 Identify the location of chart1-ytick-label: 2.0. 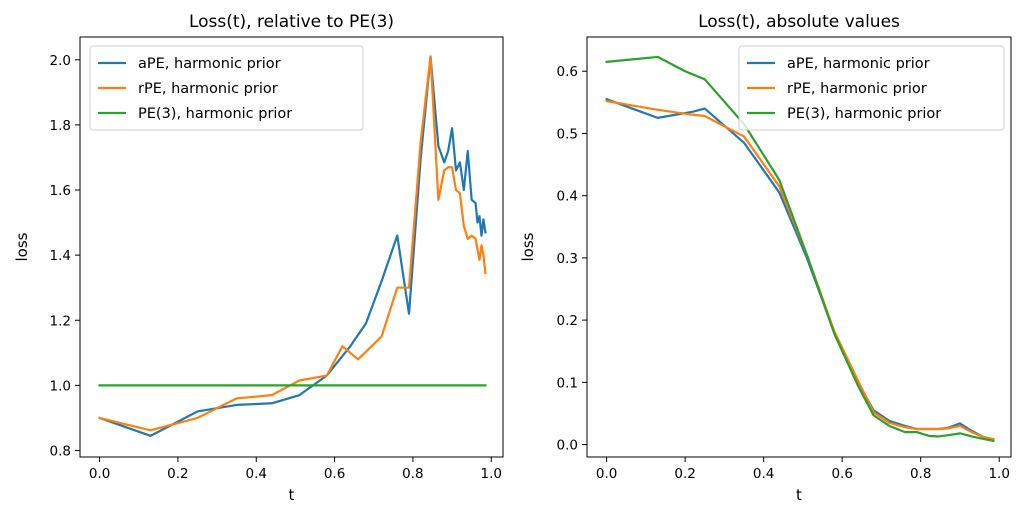
(60, 61).